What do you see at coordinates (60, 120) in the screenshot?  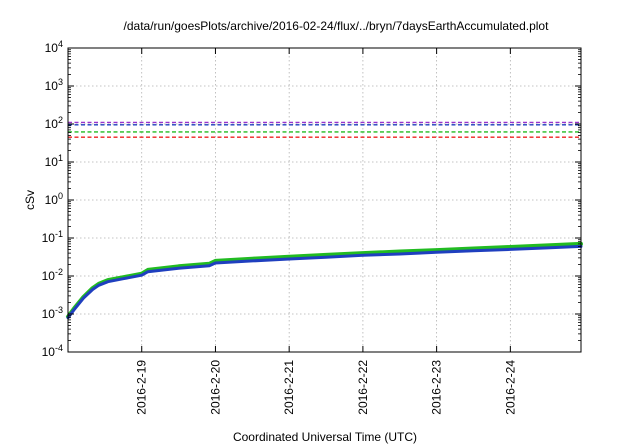 I see `y-tick-exponent: 2` at bounding box center [60, 120].